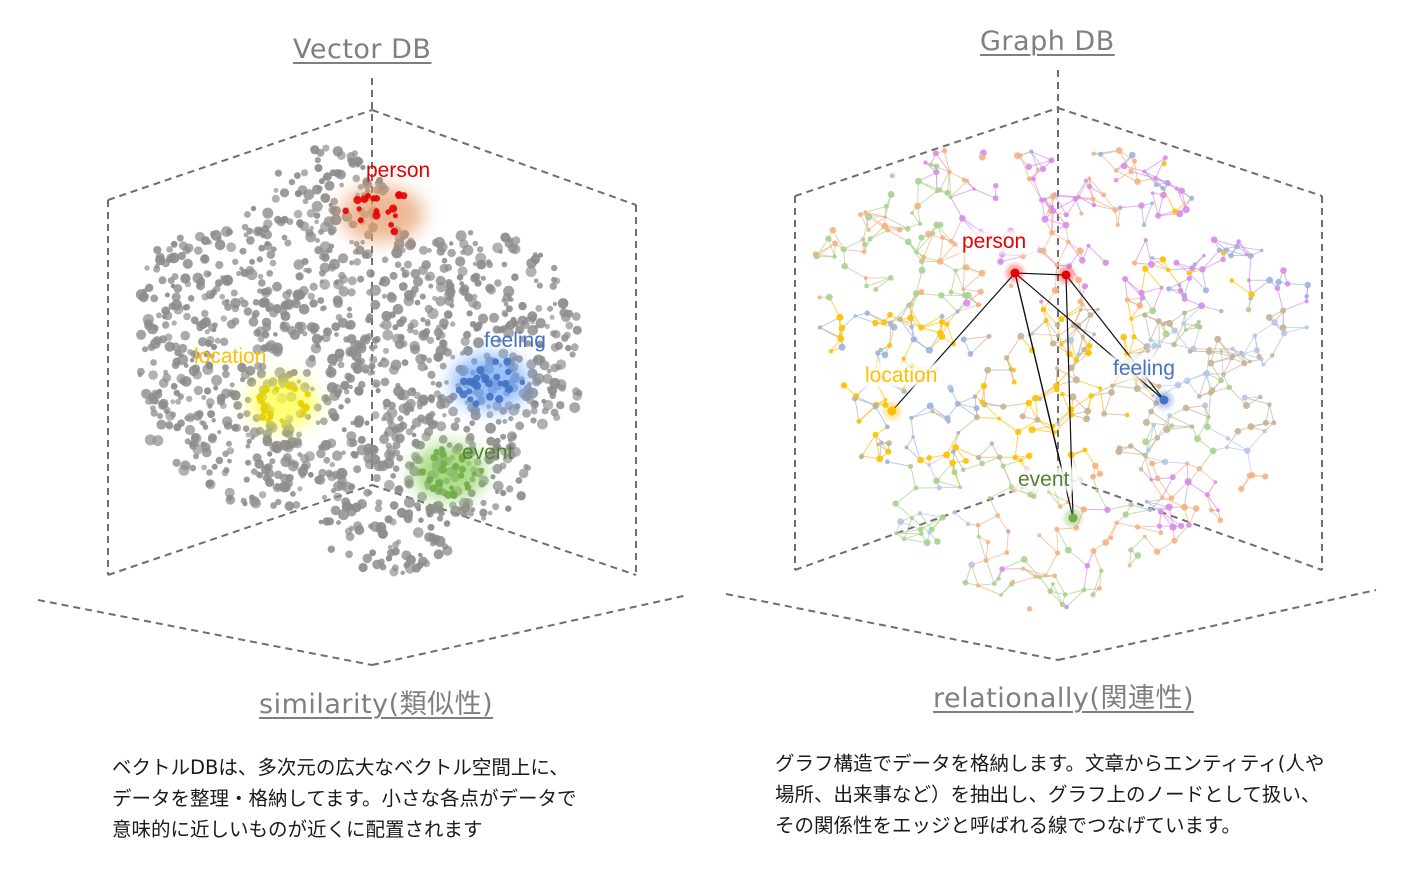 This screenshot has width=1426, height=874. Describe the element at coordinates (295, 388) in the screenshot. I see `location-cluster-point` at that location.